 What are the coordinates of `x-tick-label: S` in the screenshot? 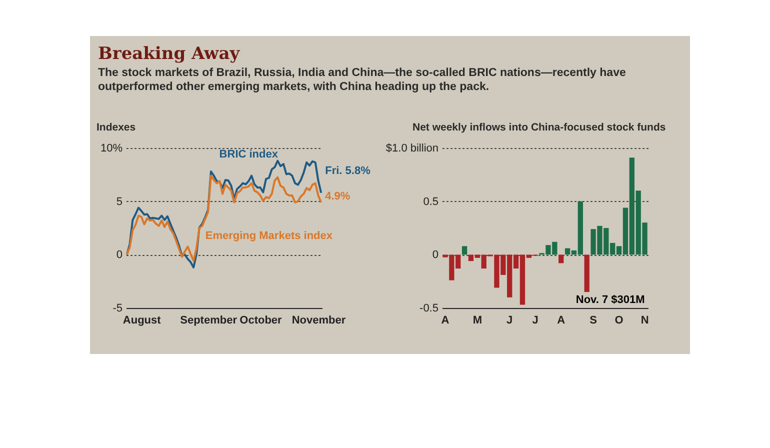 It's located at (593, 320).